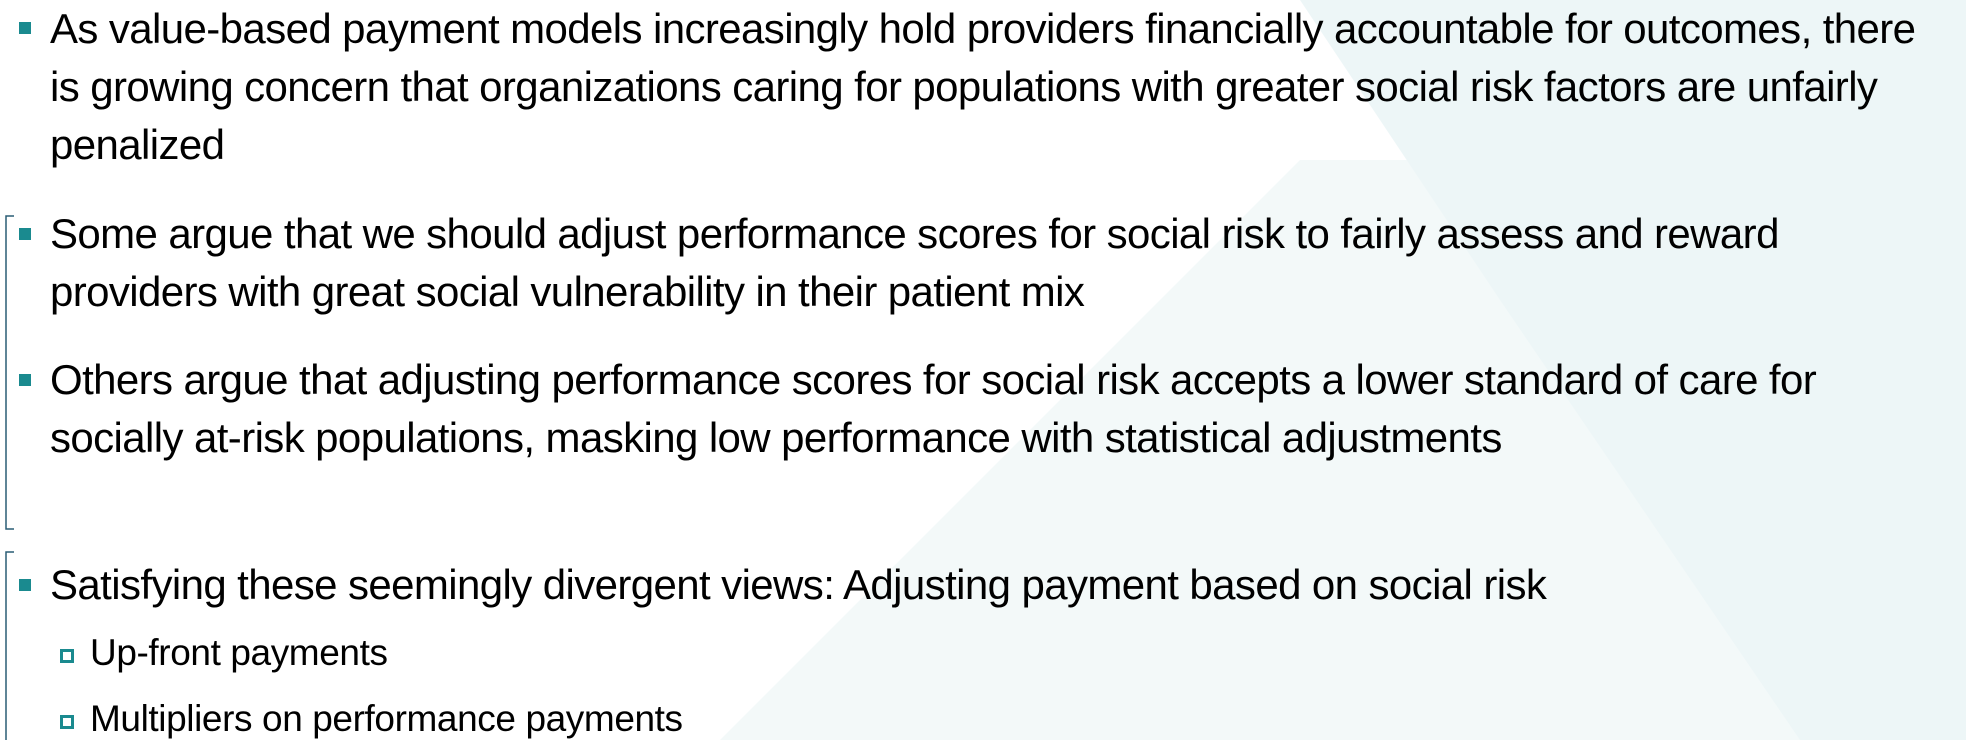 This screenshot has height=744, width=1966. I want to click on sub-bullet-text: Multipliers on performance payments, so click(386, 718).